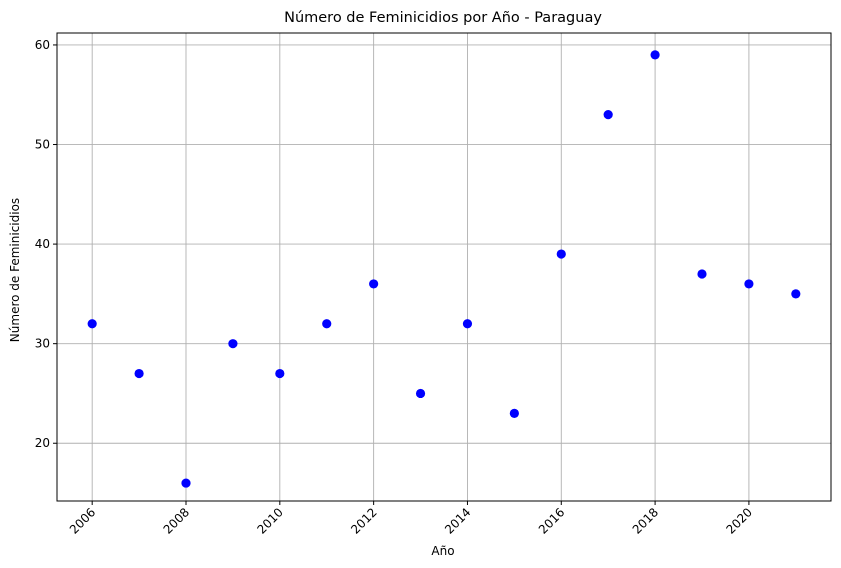 The image size is (841, 568). I want to click on y-tick-label: 50, so click(42, 145).